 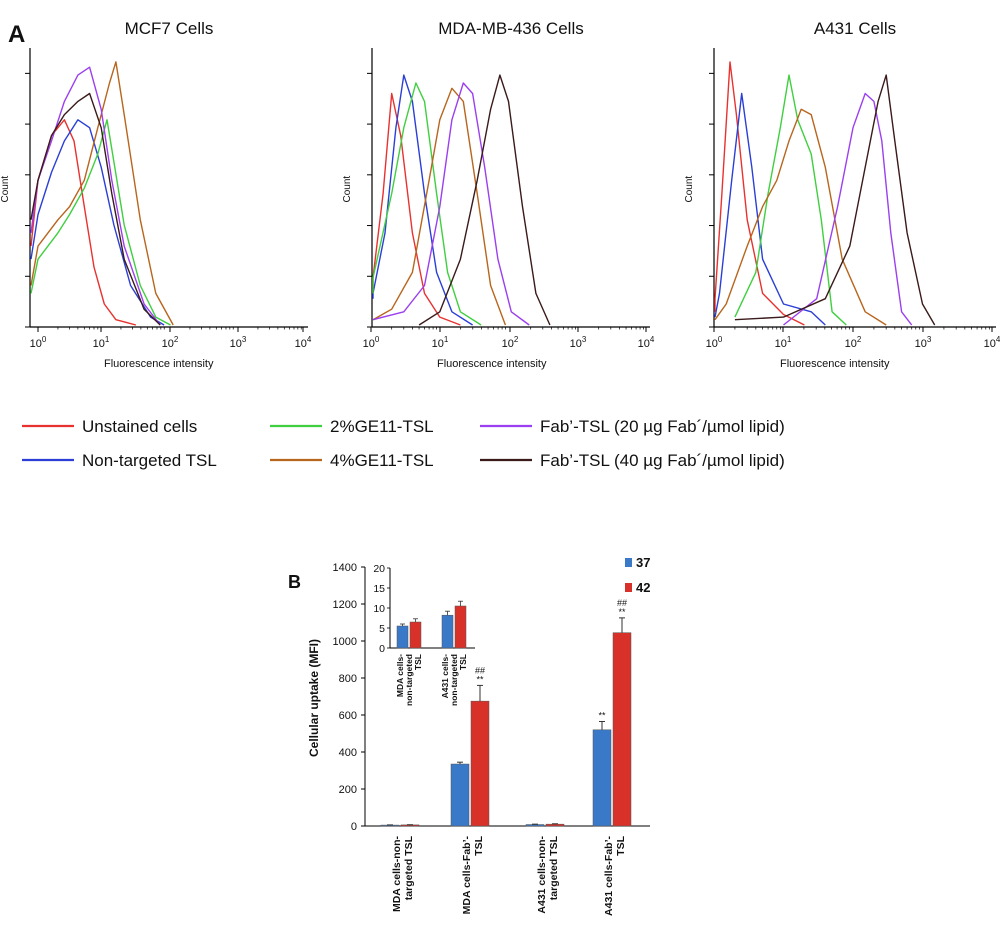 I want to click on y-tick-label: 600, so click(x=348, y=716).